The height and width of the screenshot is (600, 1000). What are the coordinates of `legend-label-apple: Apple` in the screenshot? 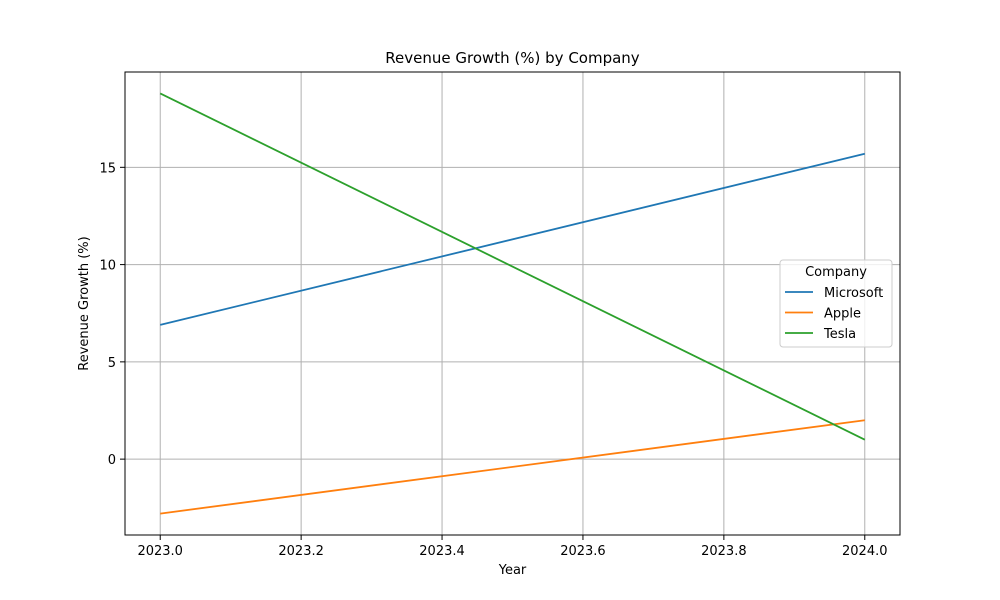 It's located at (842, 314).